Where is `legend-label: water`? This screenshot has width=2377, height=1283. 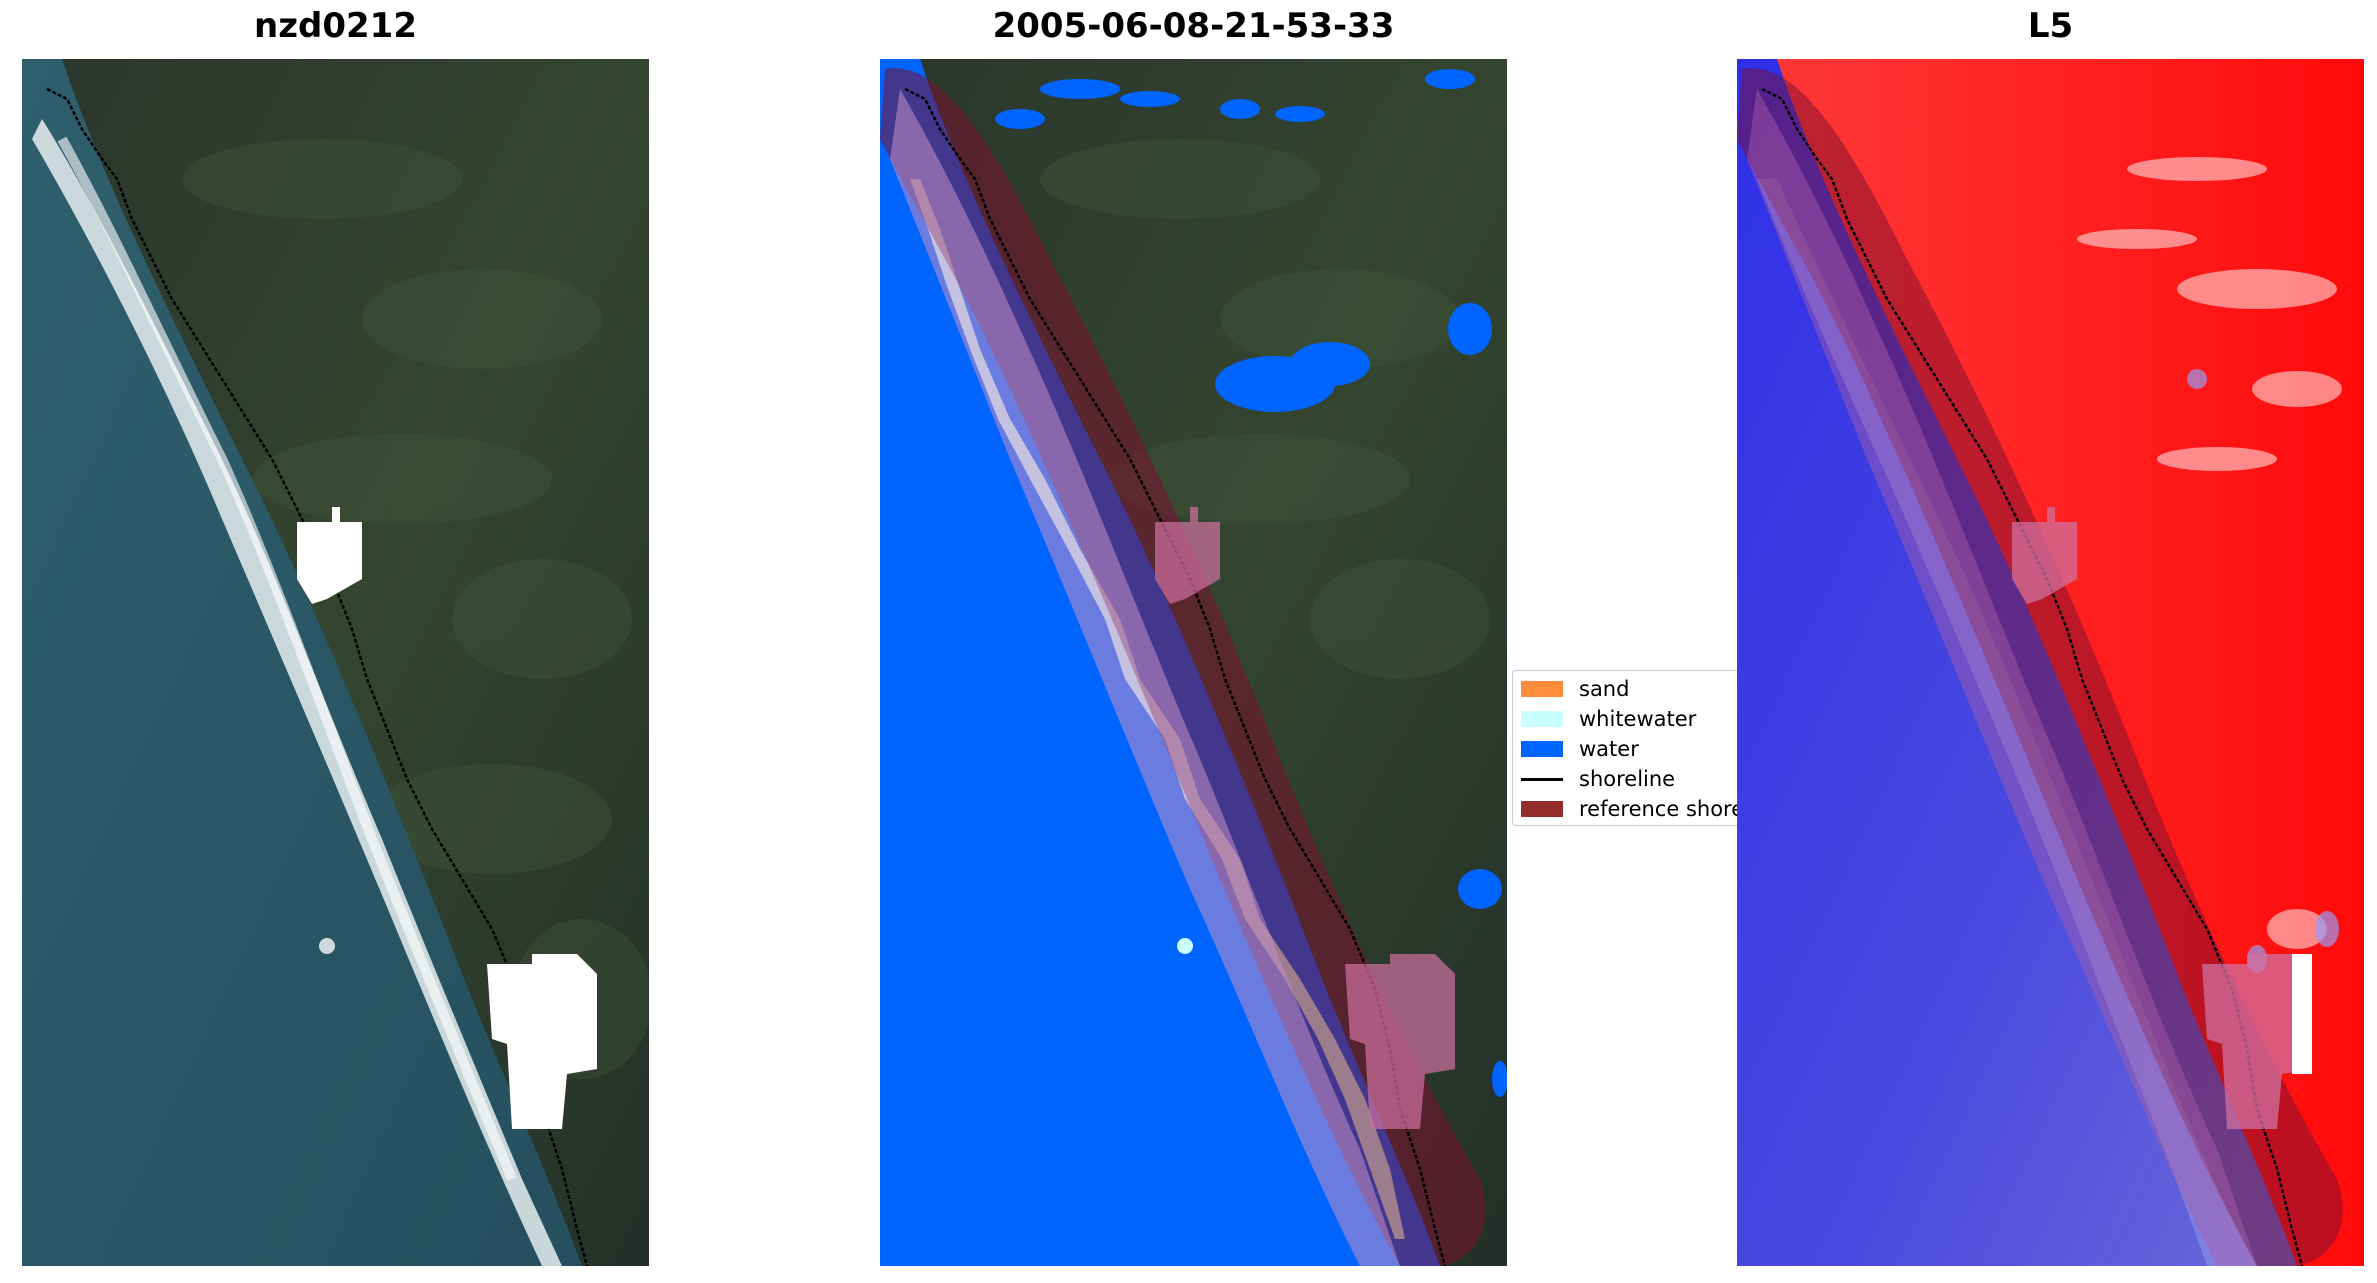
legend-label: water is located at coordinates (1609, 749).